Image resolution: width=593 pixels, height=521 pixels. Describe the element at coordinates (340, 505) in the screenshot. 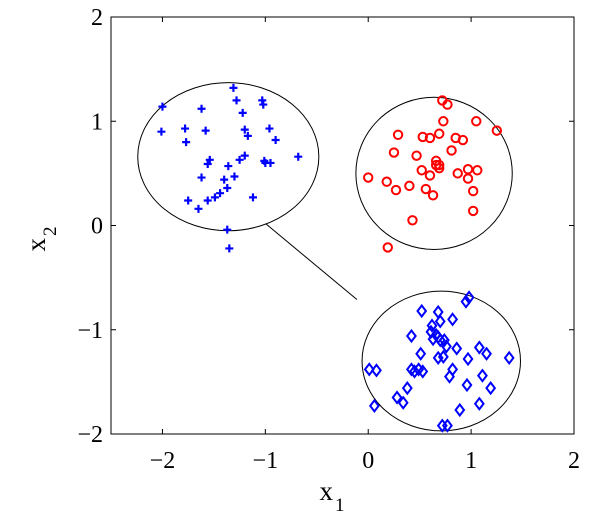

I see `x-axis-label-subscript: 1` at that location.